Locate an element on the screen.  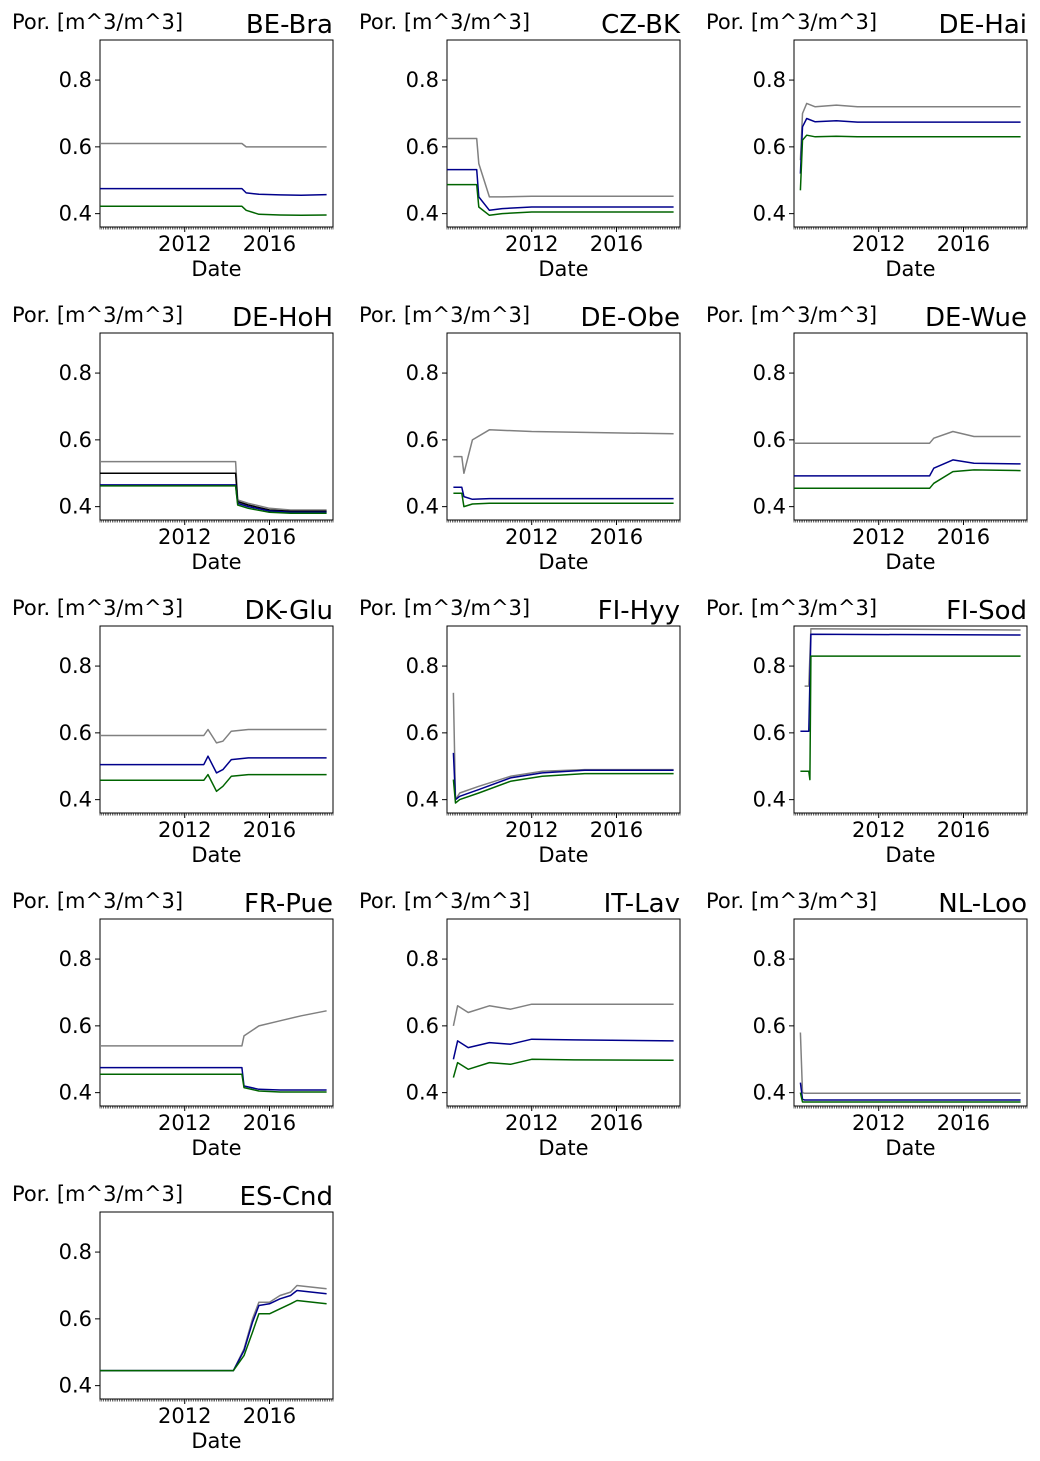
subplot-title: DE-HoH is located at coordinates (282, 318).